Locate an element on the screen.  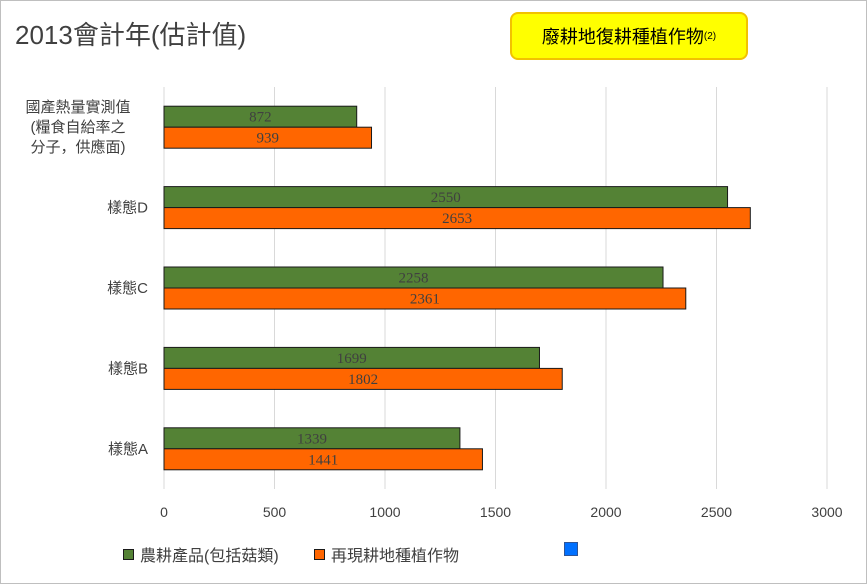
legend-item-series-2: 再現耕地種植作物 is located at coordinates (386, 554).